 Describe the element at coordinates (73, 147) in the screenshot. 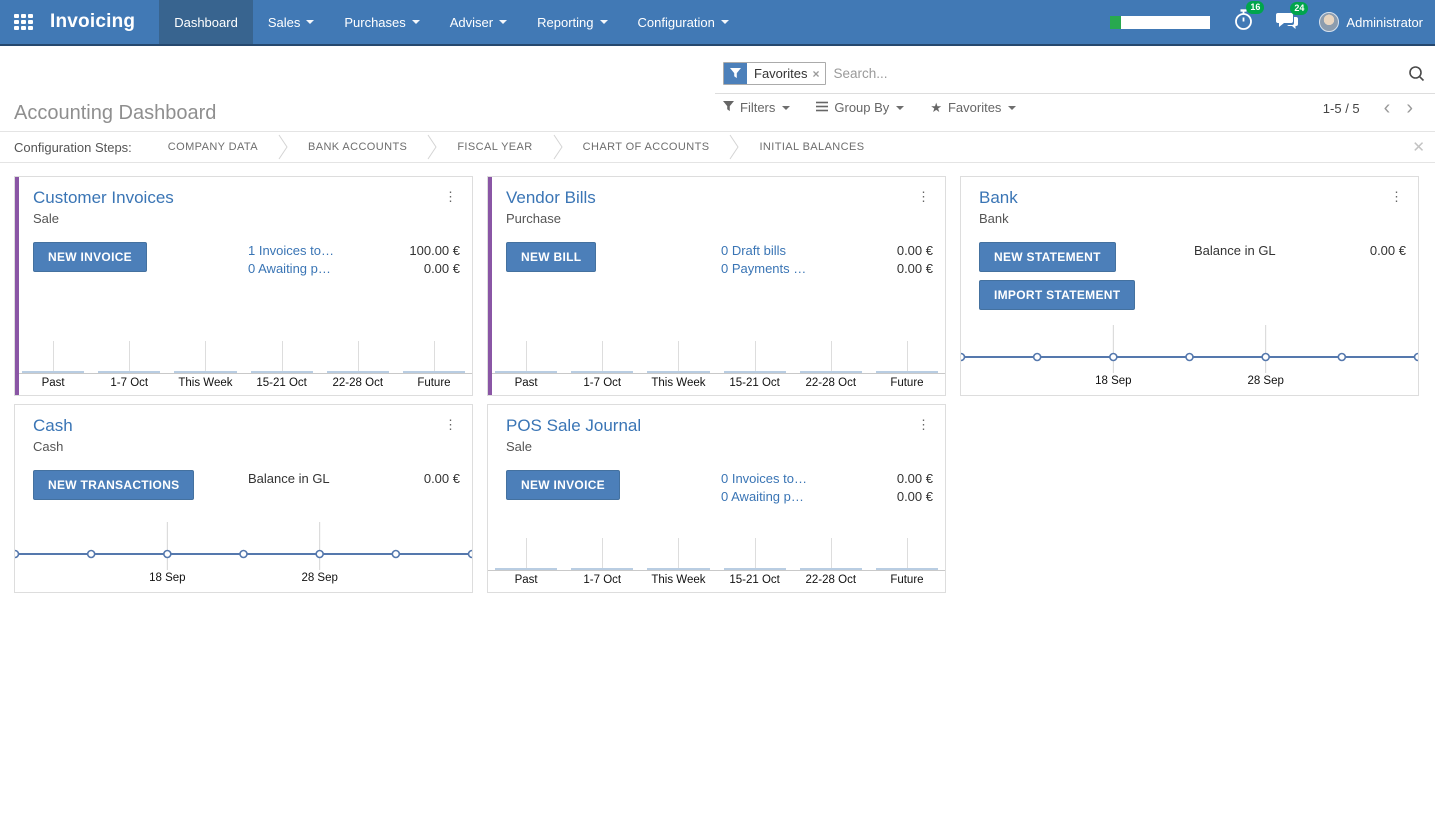

I see `config-steps-label: Configuration Steps:` at that location.